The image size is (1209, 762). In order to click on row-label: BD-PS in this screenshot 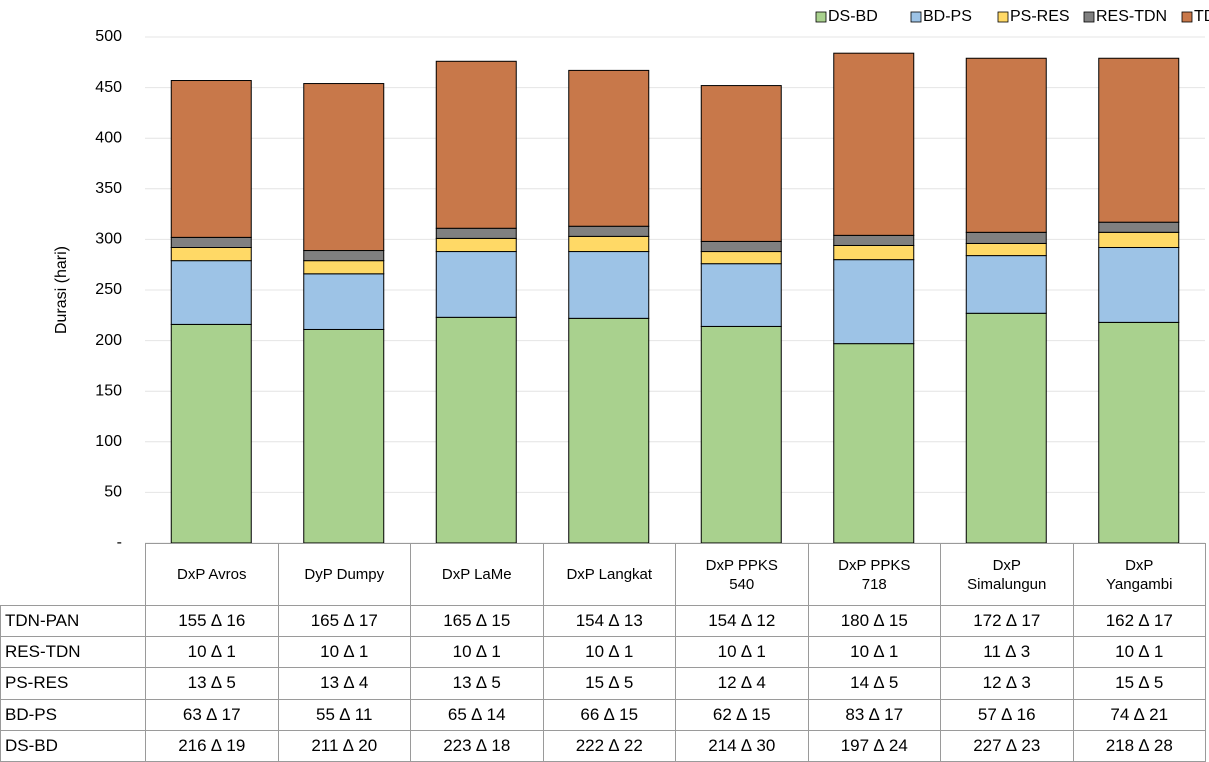, I will do `click(73, 714)`.